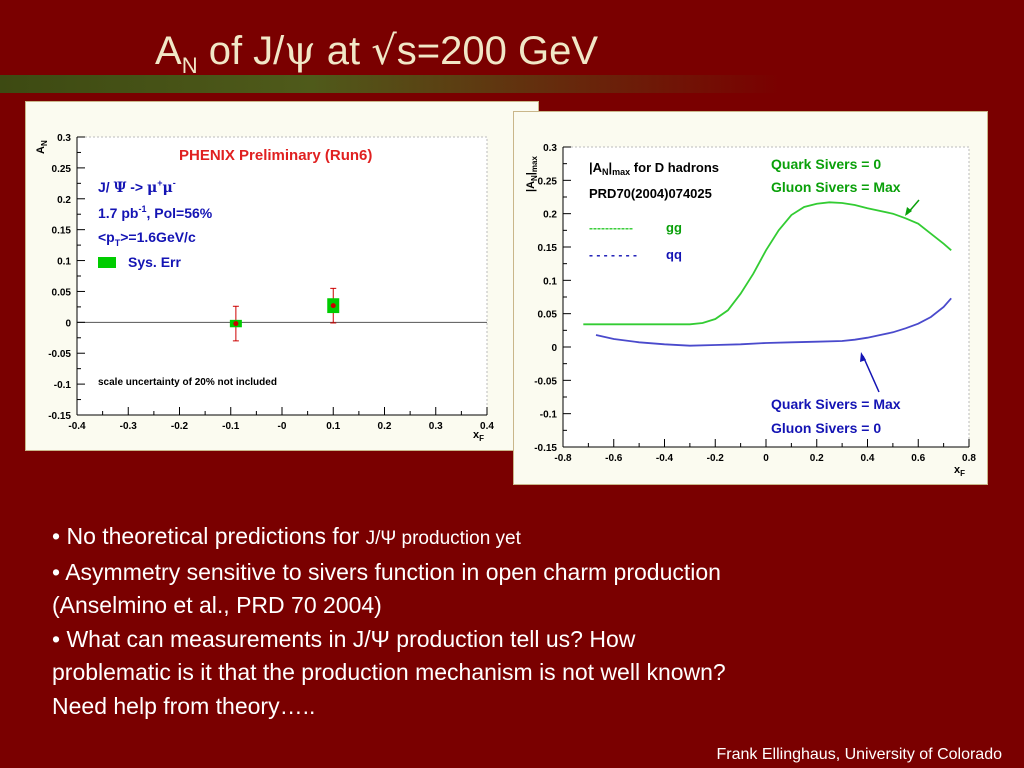  What do you see at coordinates (863, 357) in the screenshot?
I see `blue-arrowhead` at bounding box center [863, 357].